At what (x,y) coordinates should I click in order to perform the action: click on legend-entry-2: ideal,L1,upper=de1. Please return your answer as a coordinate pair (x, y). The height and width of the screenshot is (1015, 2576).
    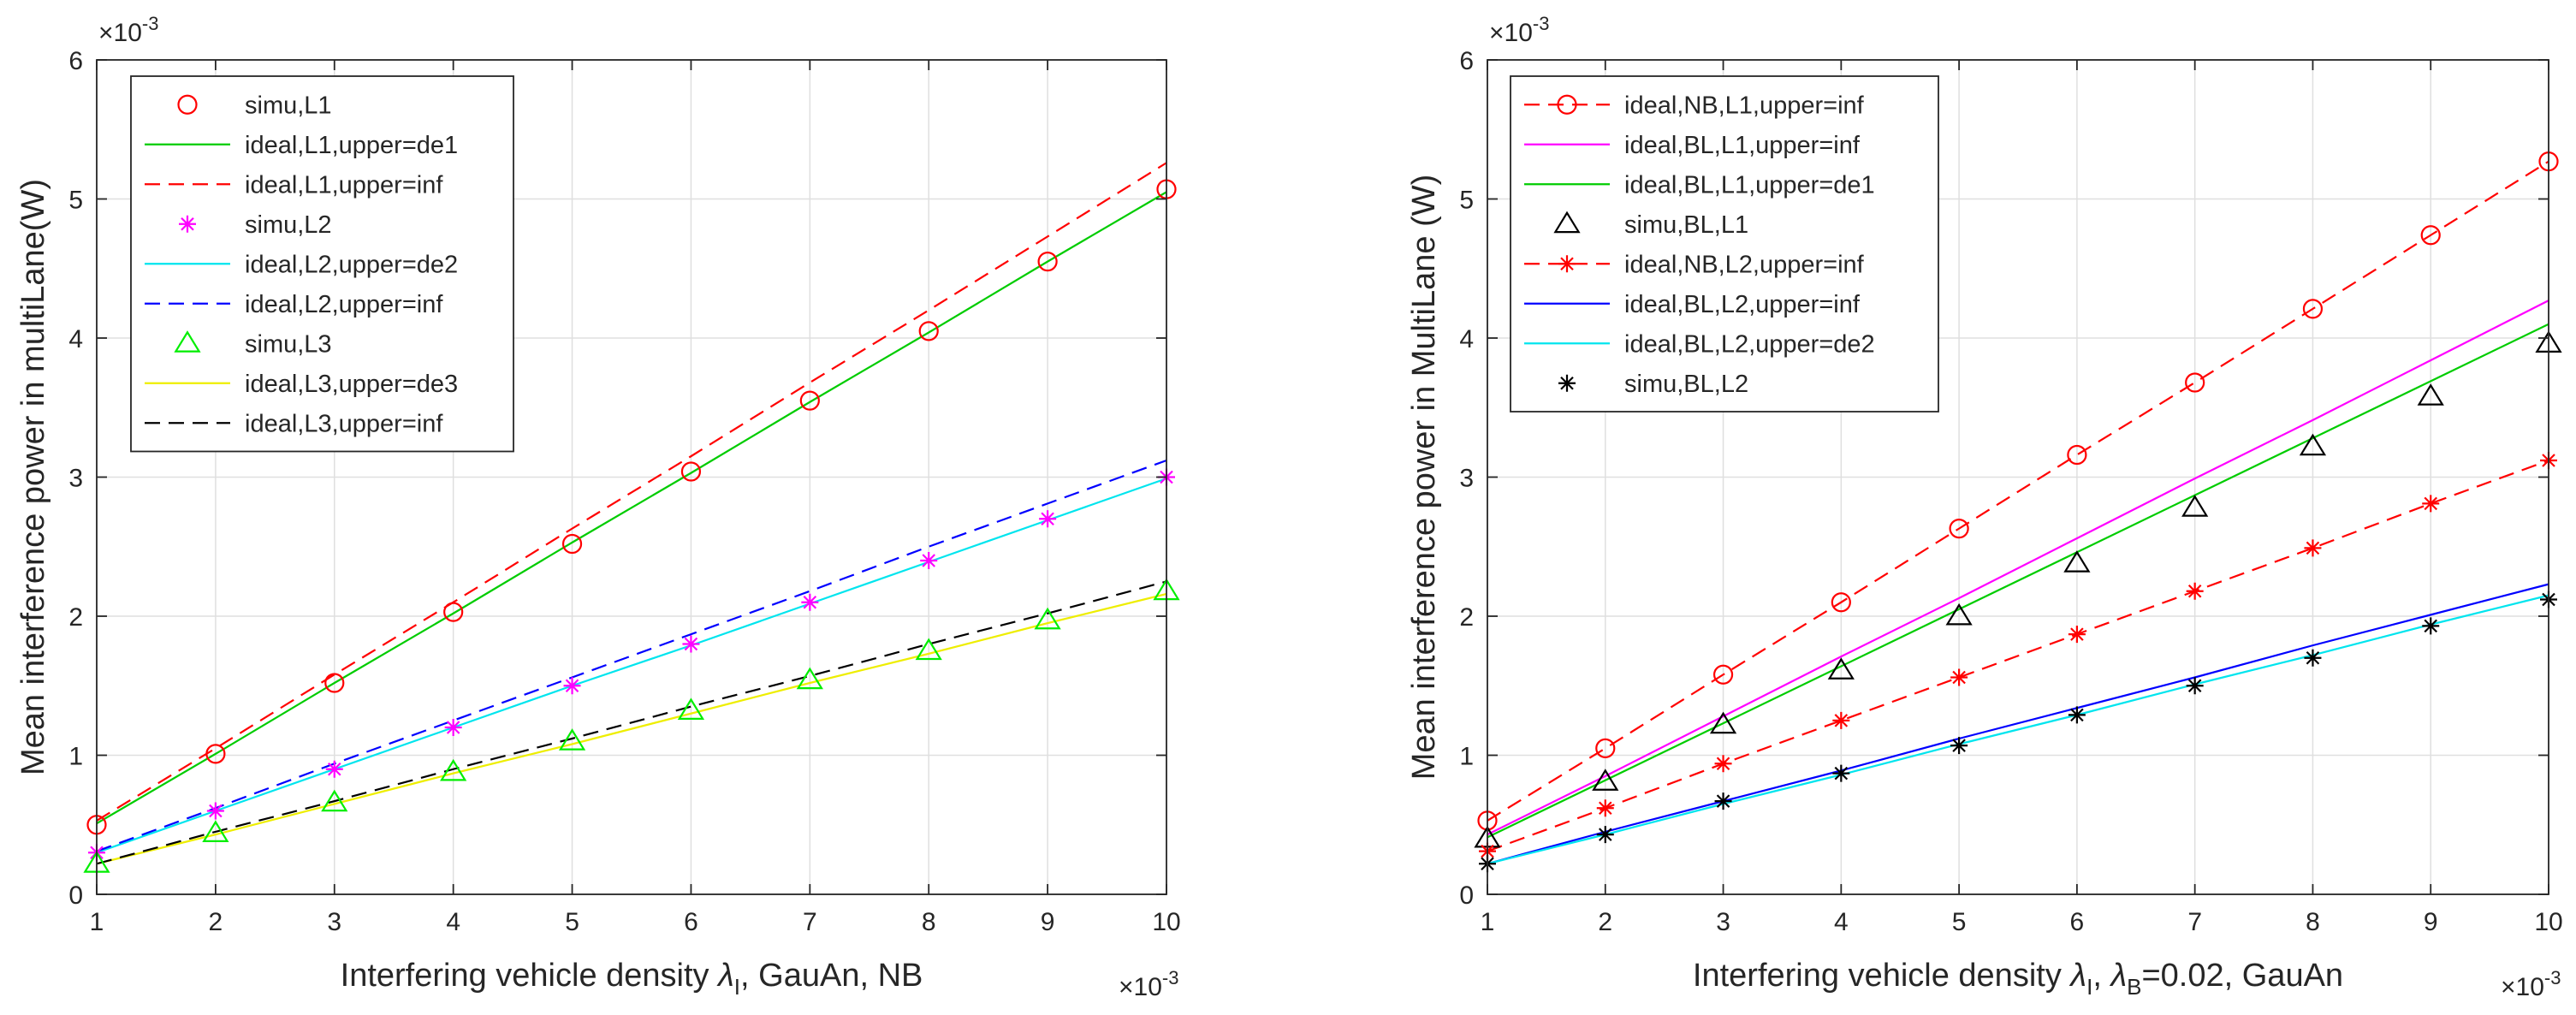
    Looking at the image, I should click on (351, 145).